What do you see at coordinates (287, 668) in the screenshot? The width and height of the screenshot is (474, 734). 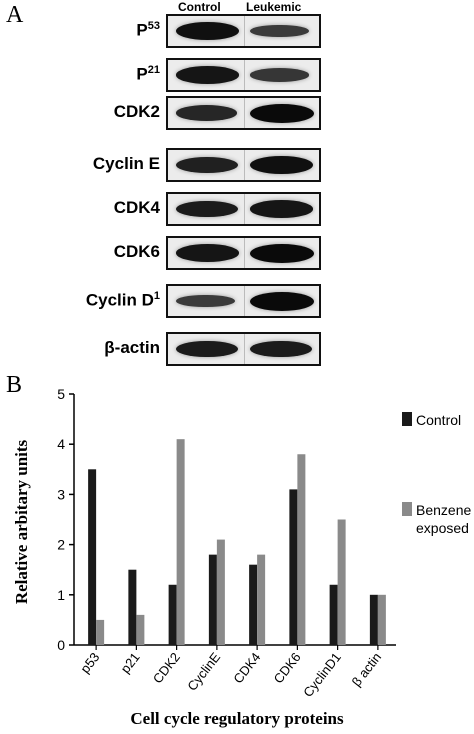 I see `x-tick-label: CDK6` at bounding box center [287, 668].